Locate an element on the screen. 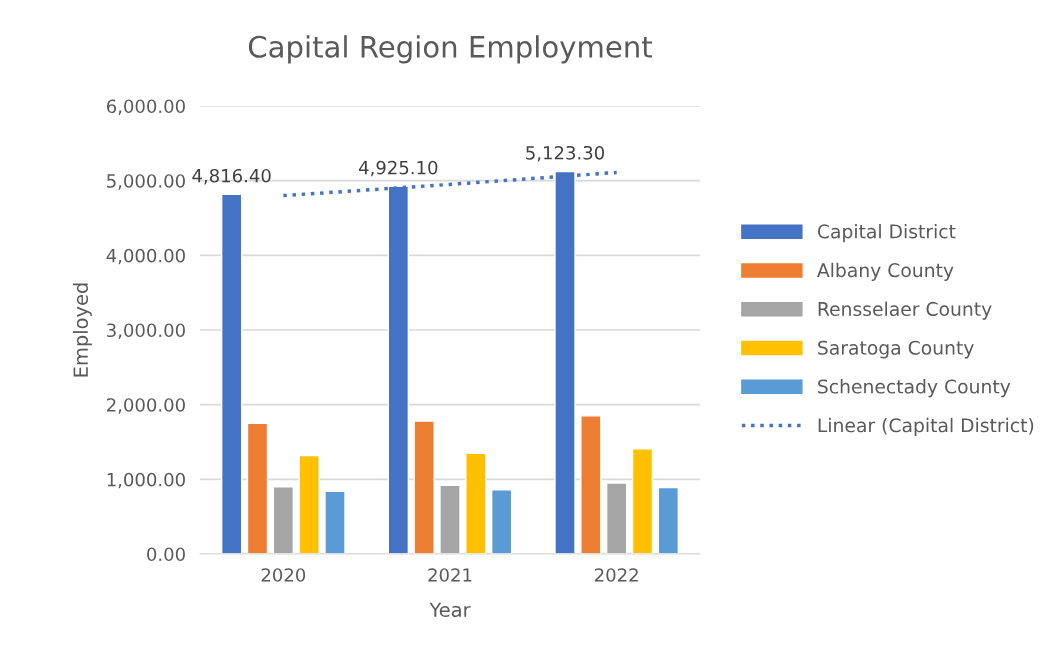  x-tick-label: 2020 is located at coordinates (283, 575).